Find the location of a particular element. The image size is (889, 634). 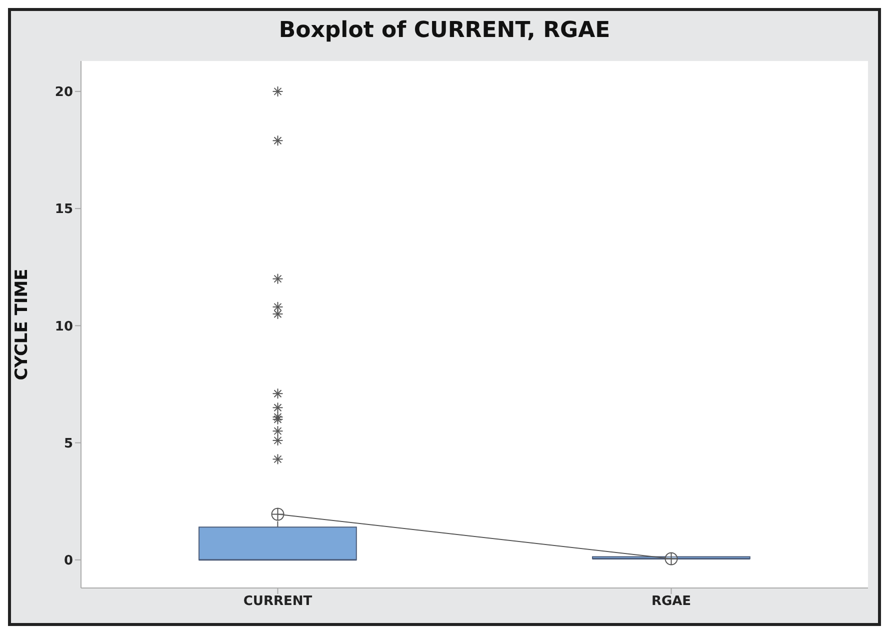

y-tick-label: 15 is located at coordinates (63, 210).